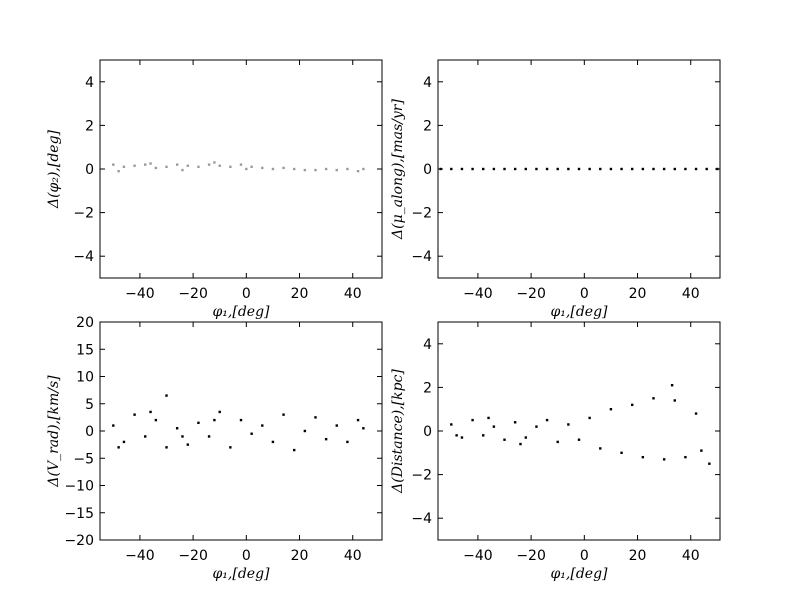 Image resolution: width=800 pixels, height=600 pixels. What do you see at coordinates (79, 541) in the screenshot?
I see `y-tick-label: −20` at bounding box center [79, 541].